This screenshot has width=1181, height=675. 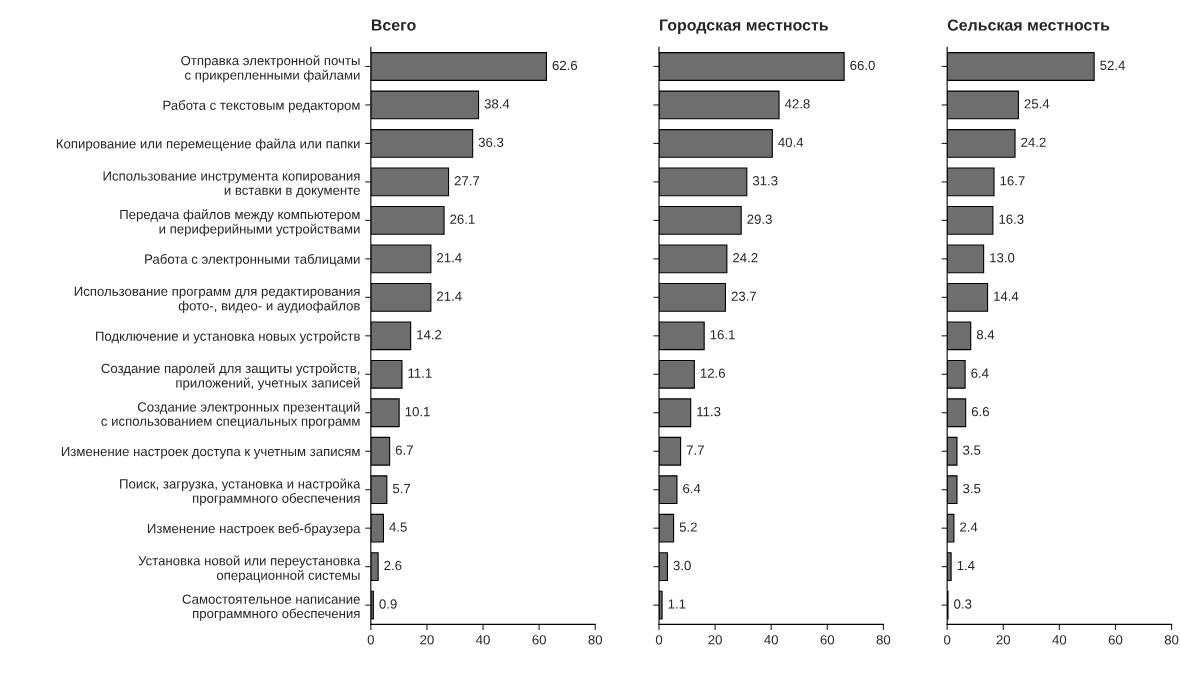 What do you see at coordinates (966, 566) in the screenshot?
I see `data-label: 1.4` at bounding box center [966, 566].